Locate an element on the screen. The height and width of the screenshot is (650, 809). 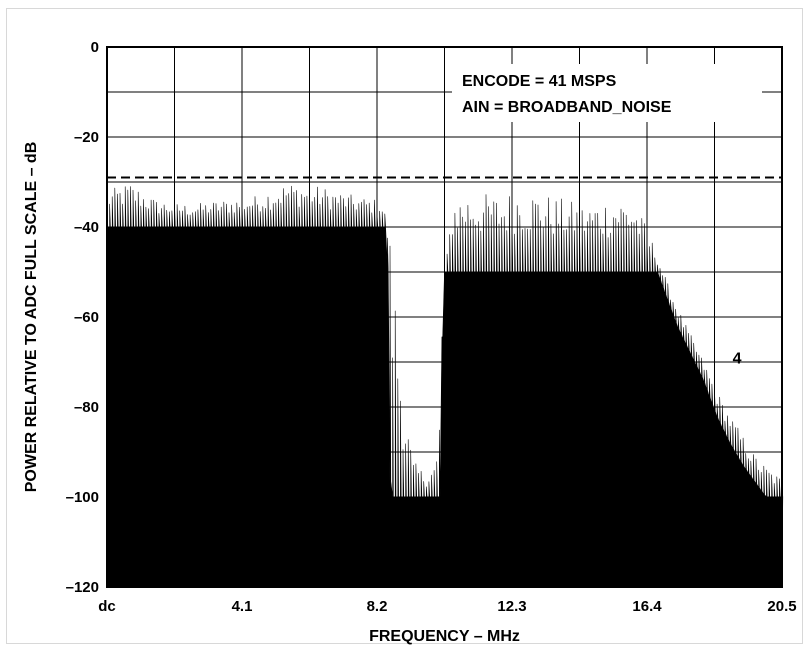
x-tick-label: 20.5 is located at coordinates (781, 606).